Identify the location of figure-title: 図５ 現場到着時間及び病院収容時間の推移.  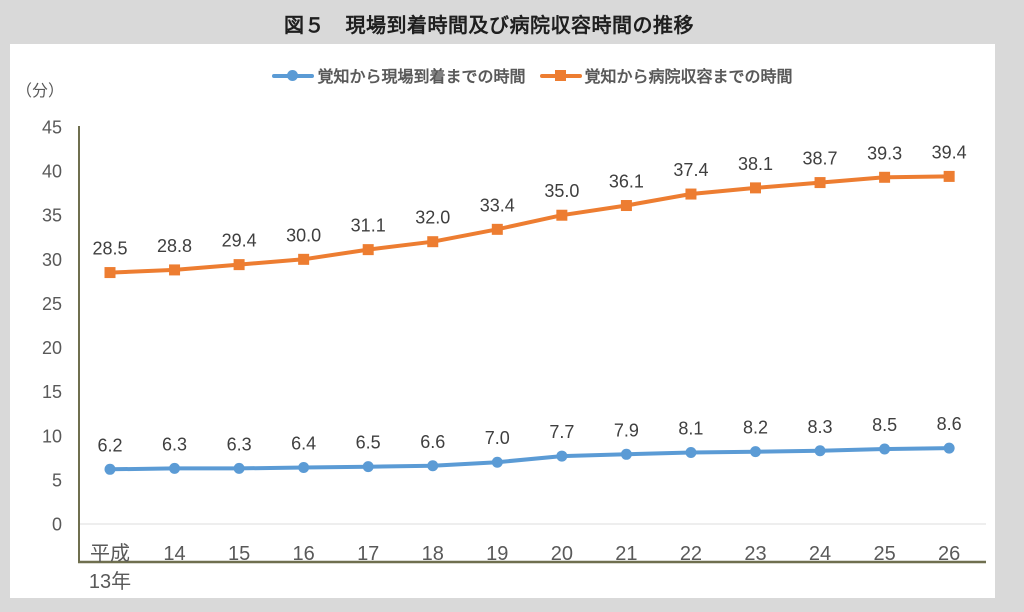
(489, 26).